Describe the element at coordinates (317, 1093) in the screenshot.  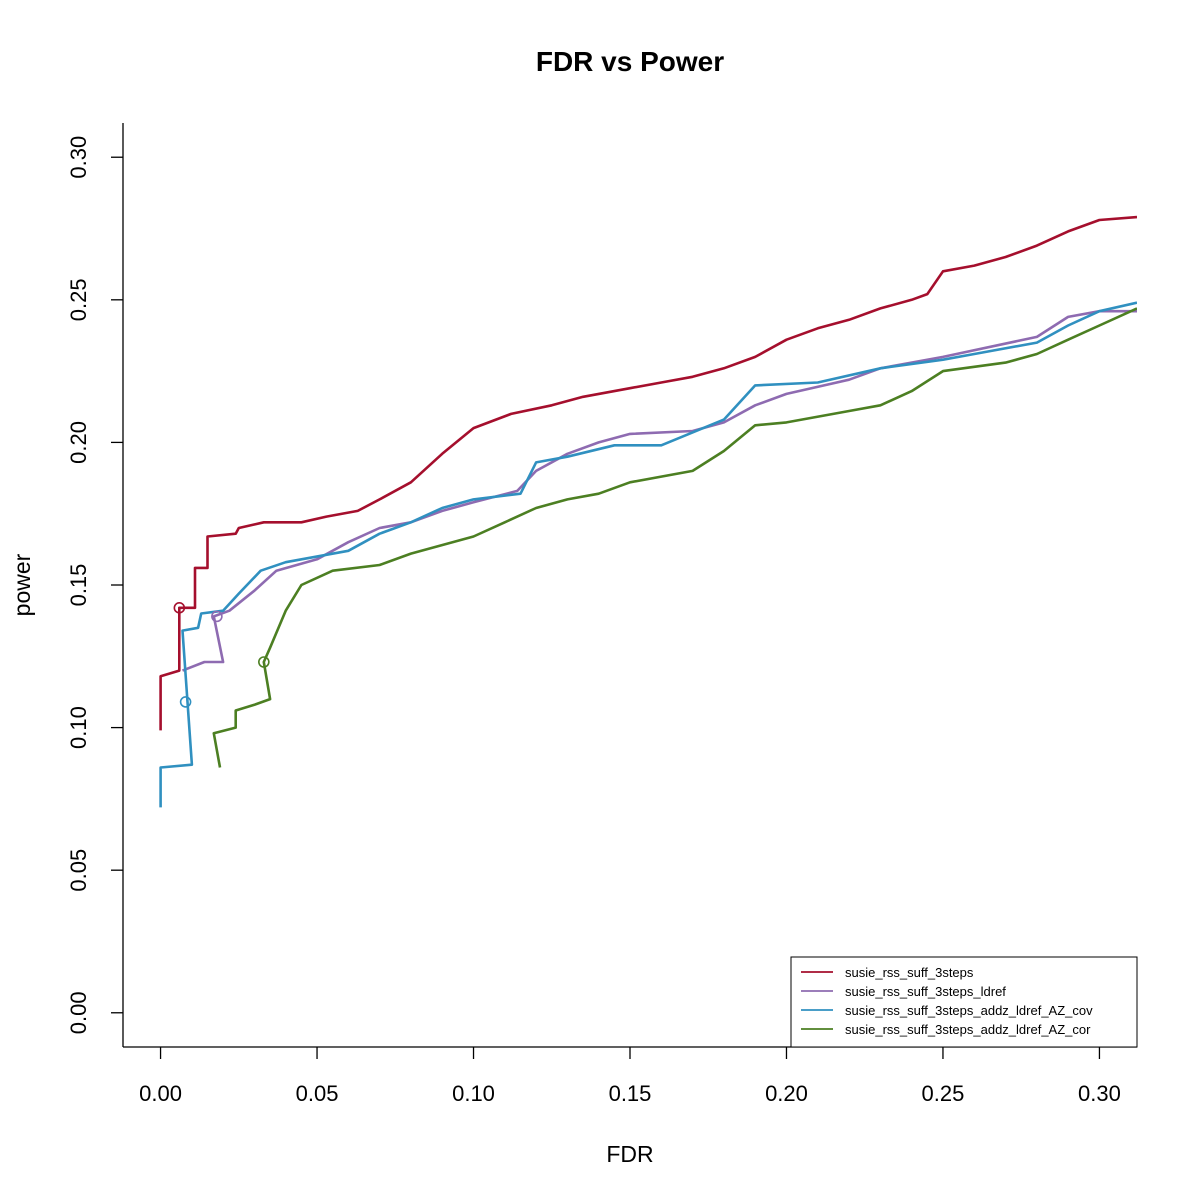
I see `x-tick-label: 0.05` at that location.